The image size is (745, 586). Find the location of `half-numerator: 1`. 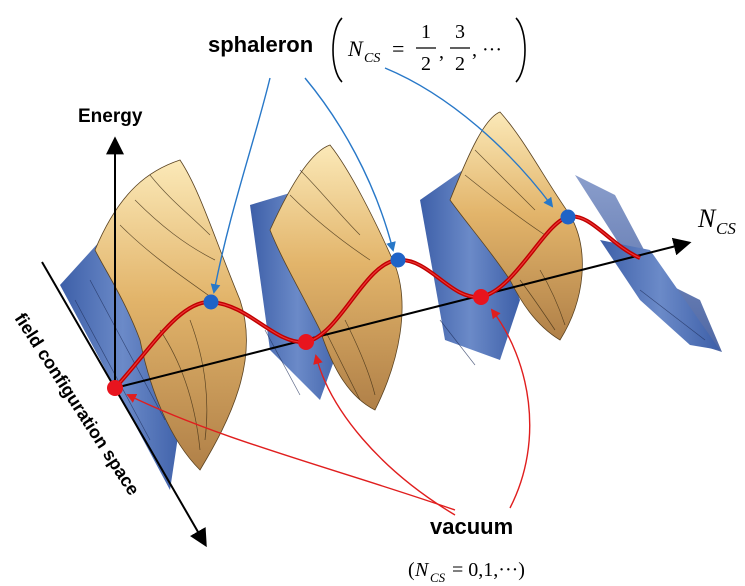

half-numerator: 1 is located at coordinates (426, 32).